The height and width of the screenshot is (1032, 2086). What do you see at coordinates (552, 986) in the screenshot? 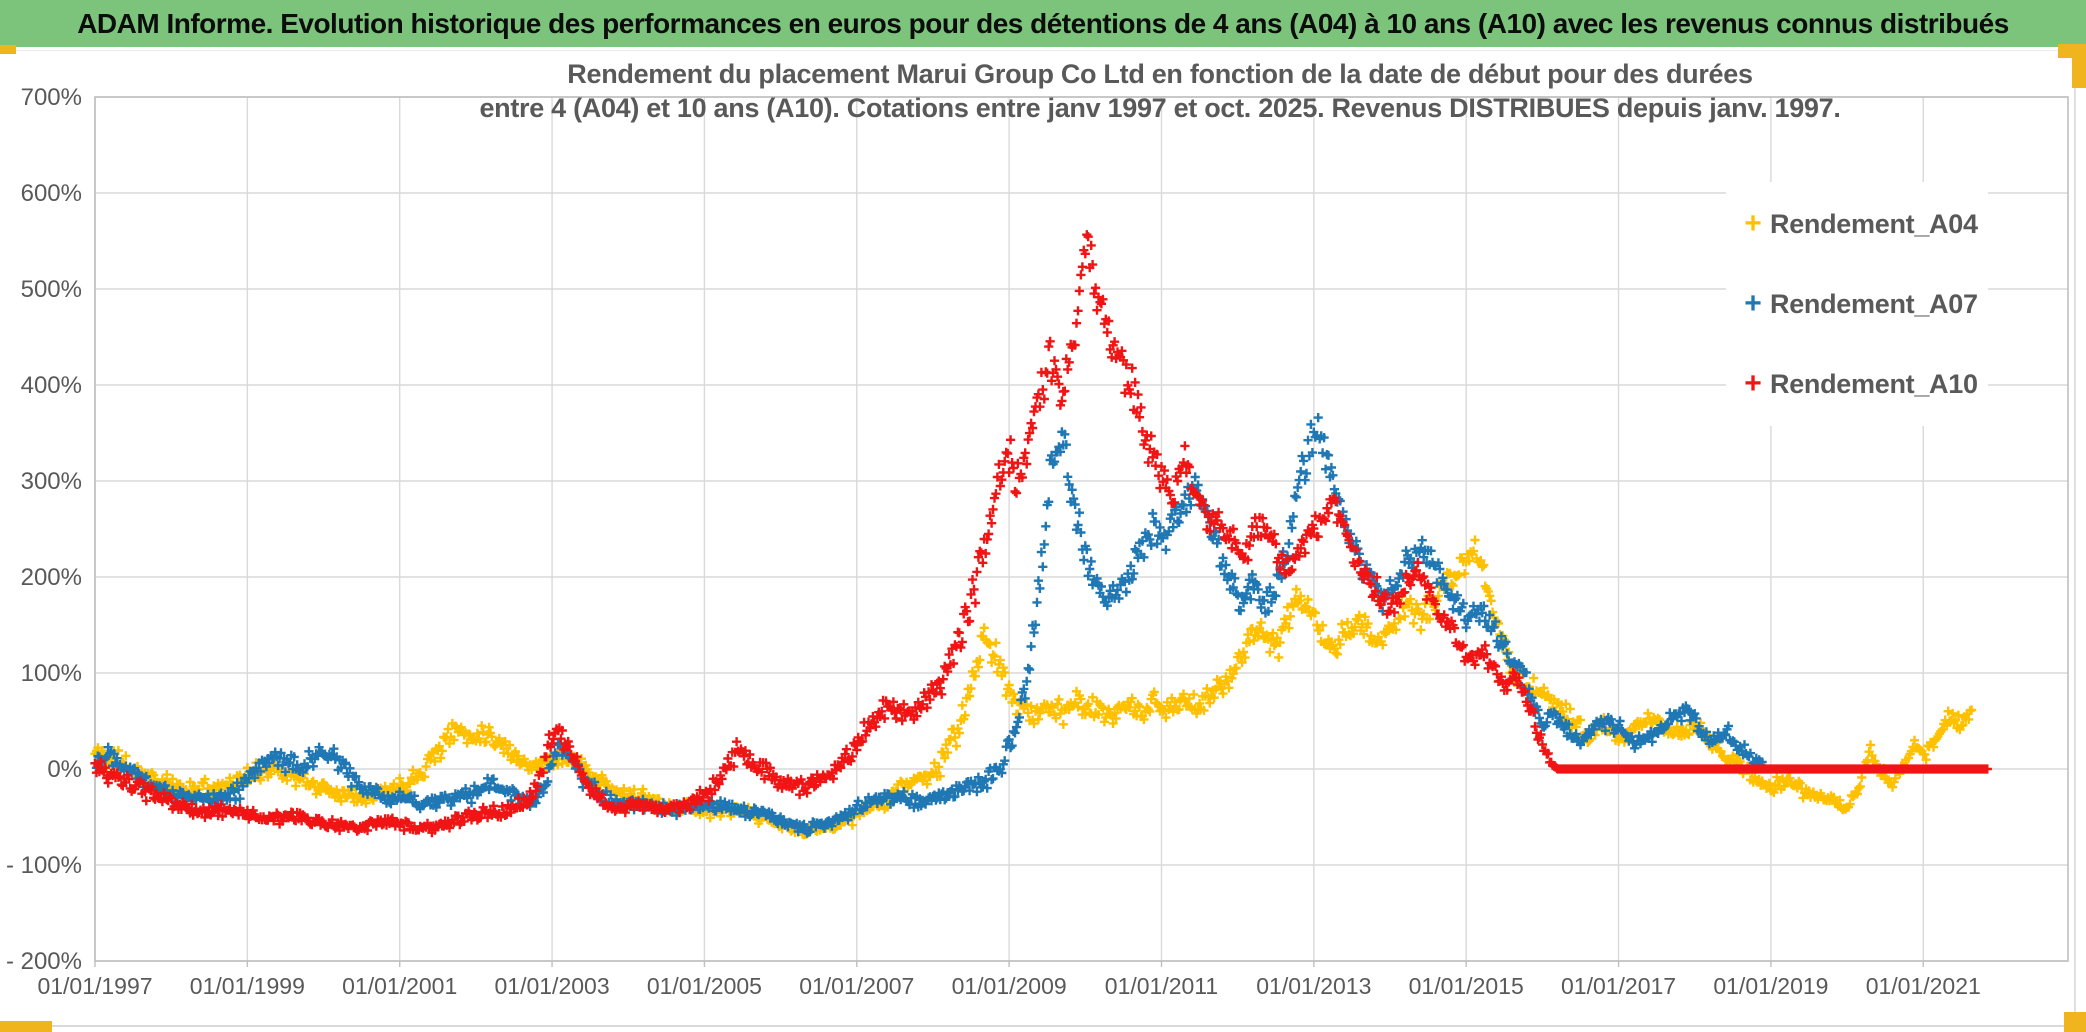
I see `x-axis-tick-label: 01/01/2003` at bounding box center [552, 986].